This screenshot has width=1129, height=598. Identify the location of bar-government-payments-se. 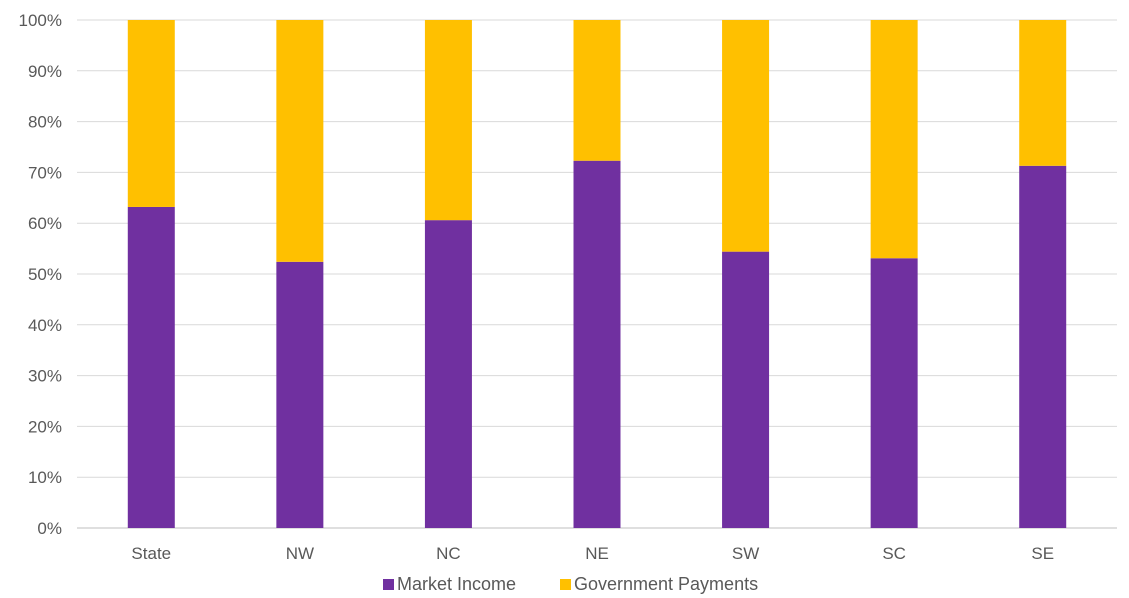
(1043, 93).